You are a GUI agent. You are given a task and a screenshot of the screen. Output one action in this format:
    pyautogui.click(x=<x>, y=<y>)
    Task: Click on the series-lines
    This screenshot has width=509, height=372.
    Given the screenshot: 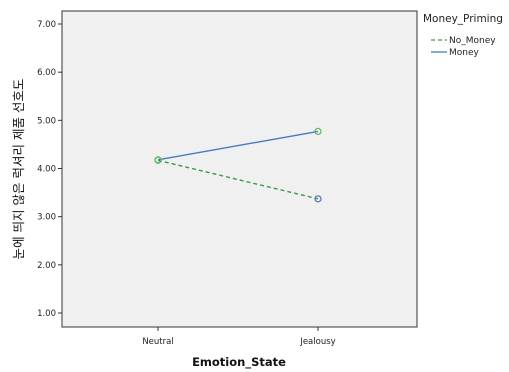 What is the action you would take?
    pyautogui.click(x=238, y=165)
    